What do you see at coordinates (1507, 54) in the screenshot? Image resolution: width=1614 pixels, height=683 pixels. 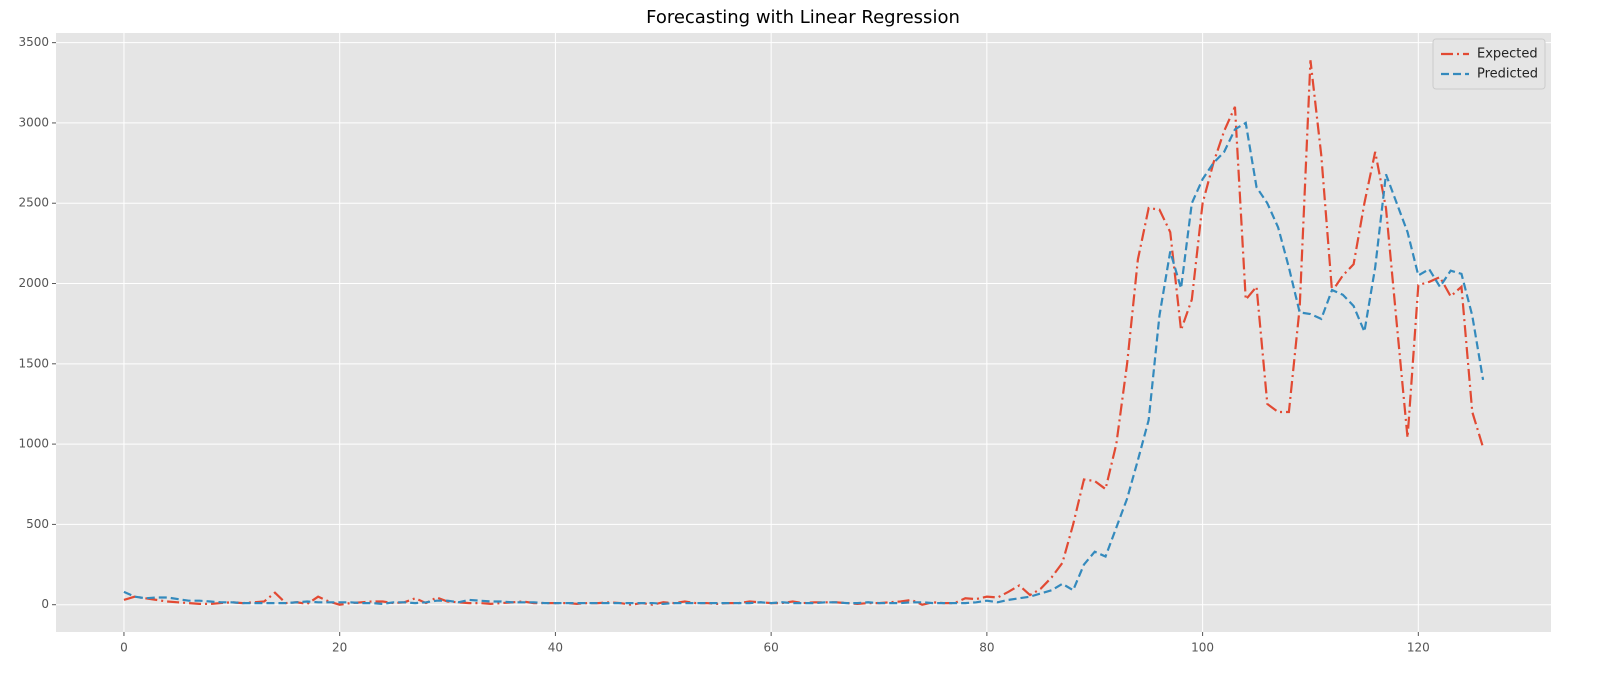 I see `legend-label: Expected` at bounding box center [1507, 54].